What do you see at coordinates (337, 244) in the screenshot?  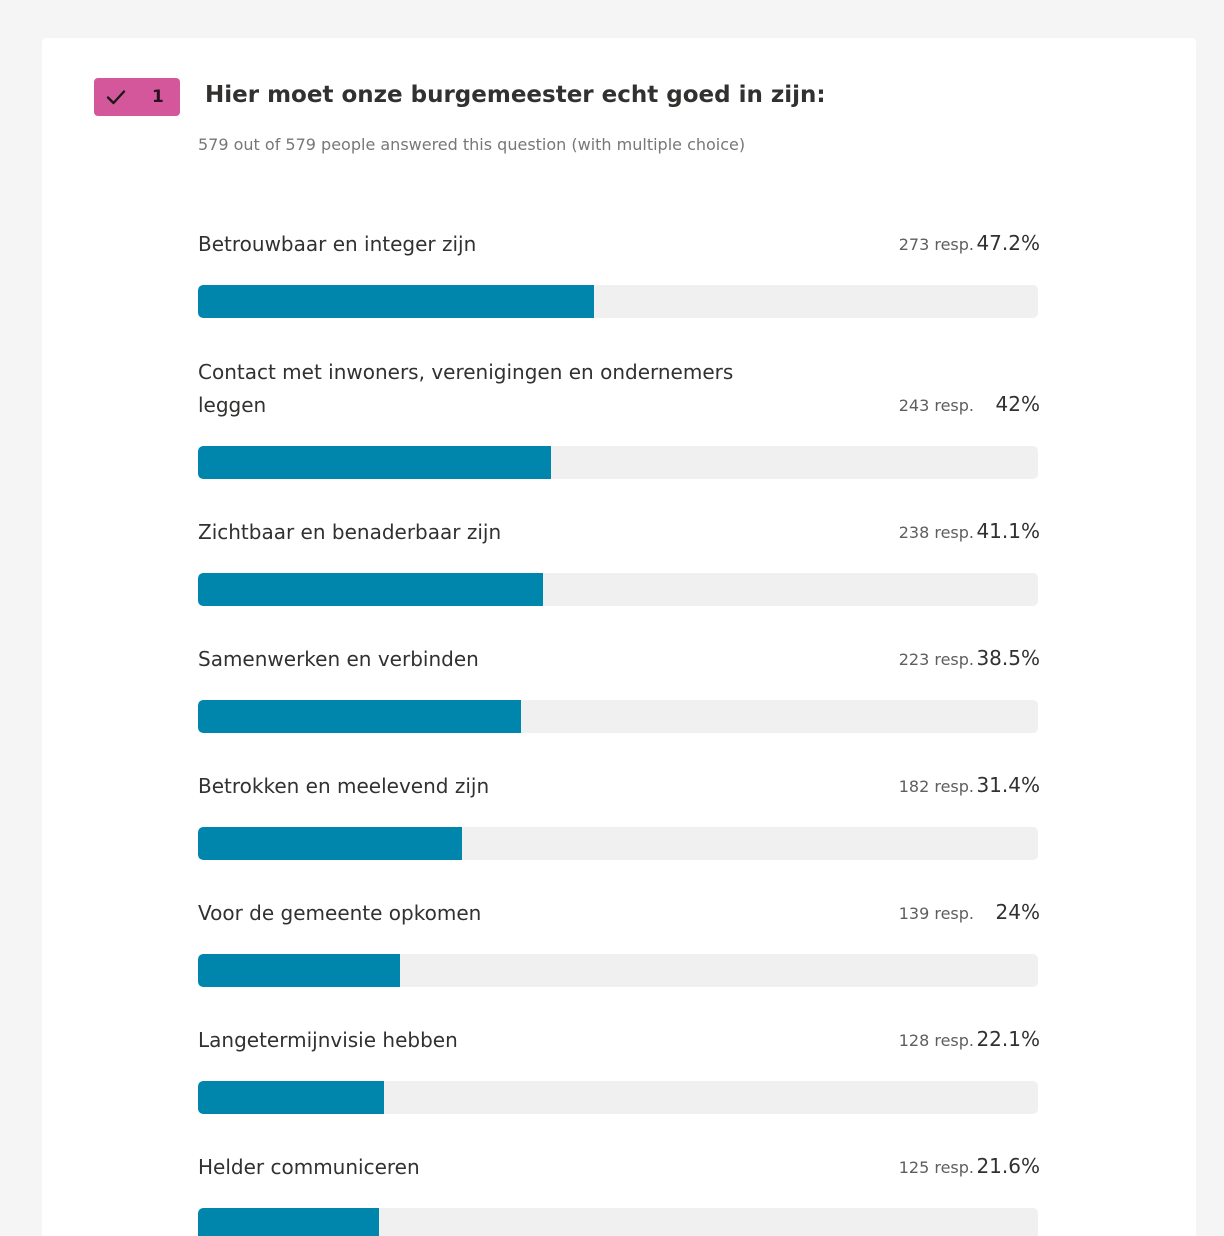 I see `option-label: Betrouwbaar en integer zijn` at bounding box center [337, 244].